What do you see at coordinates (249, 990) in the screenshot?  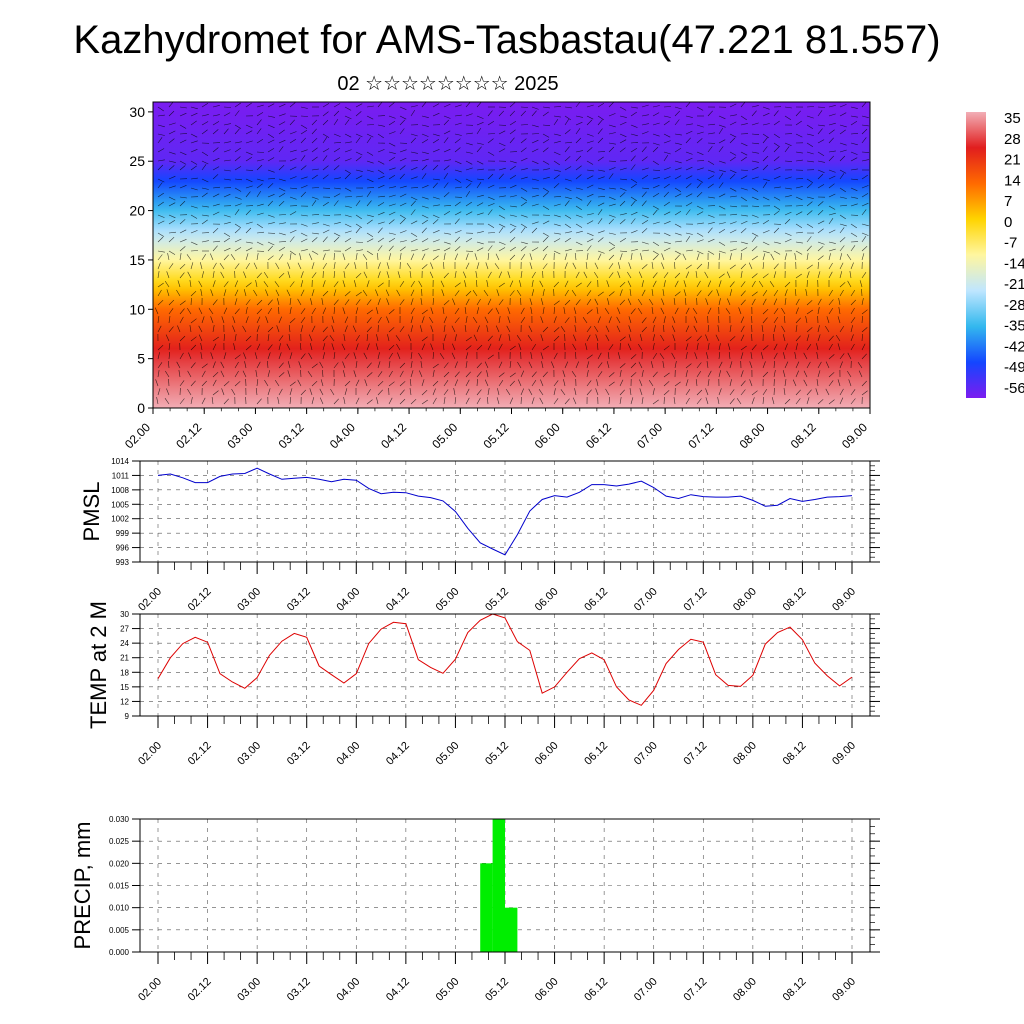 I see `x-tick-label: 03.00` at bounding box center [249, 990].